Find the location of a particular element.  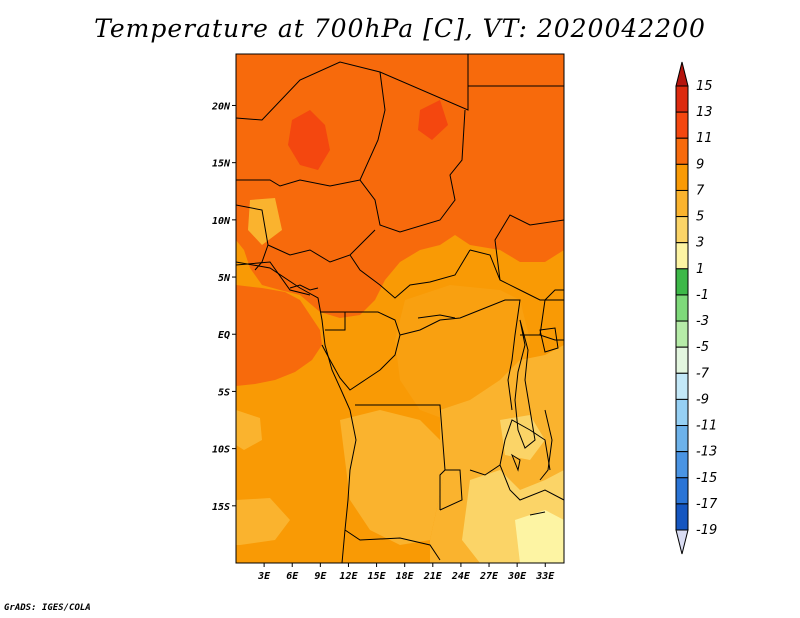

lon-label: 12E is located at coordinates (348, 576).